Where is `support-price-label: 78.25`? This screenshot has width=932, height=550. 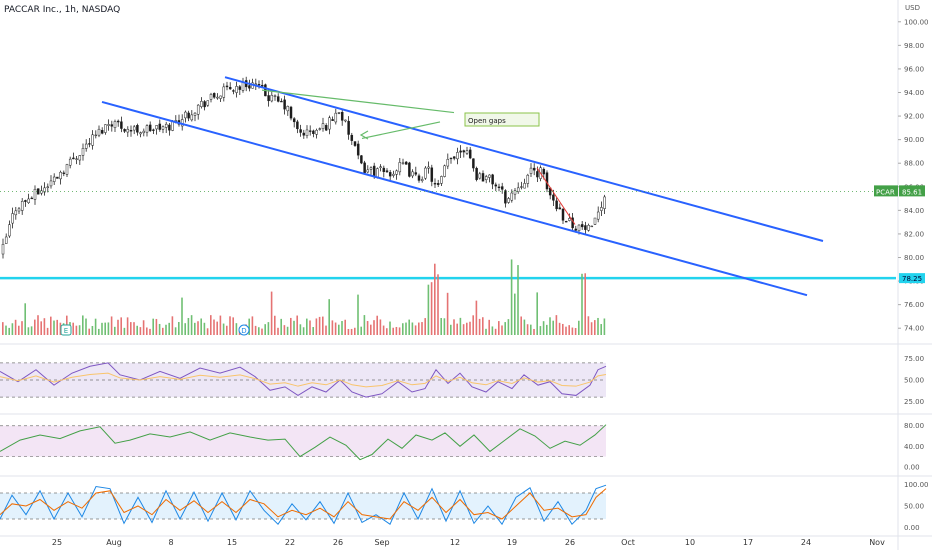
support-price-label: 78.25 is located at coordinates (912, 279).